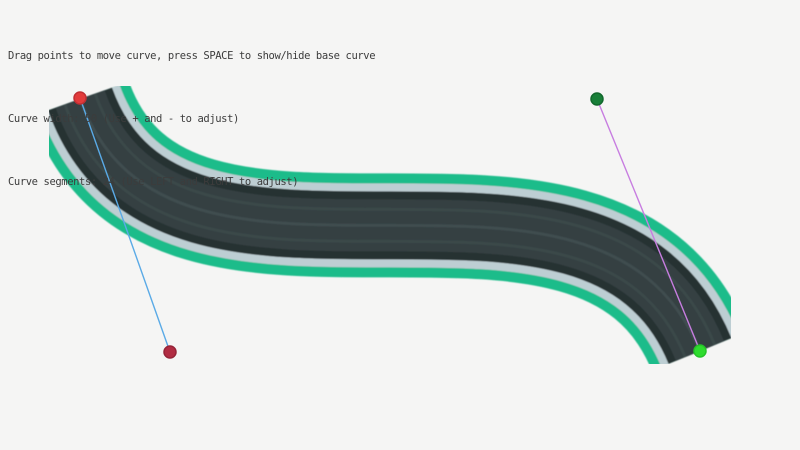 This screenshot has height=450, width=800. I want to click on end-control-point, so click(597, 99).